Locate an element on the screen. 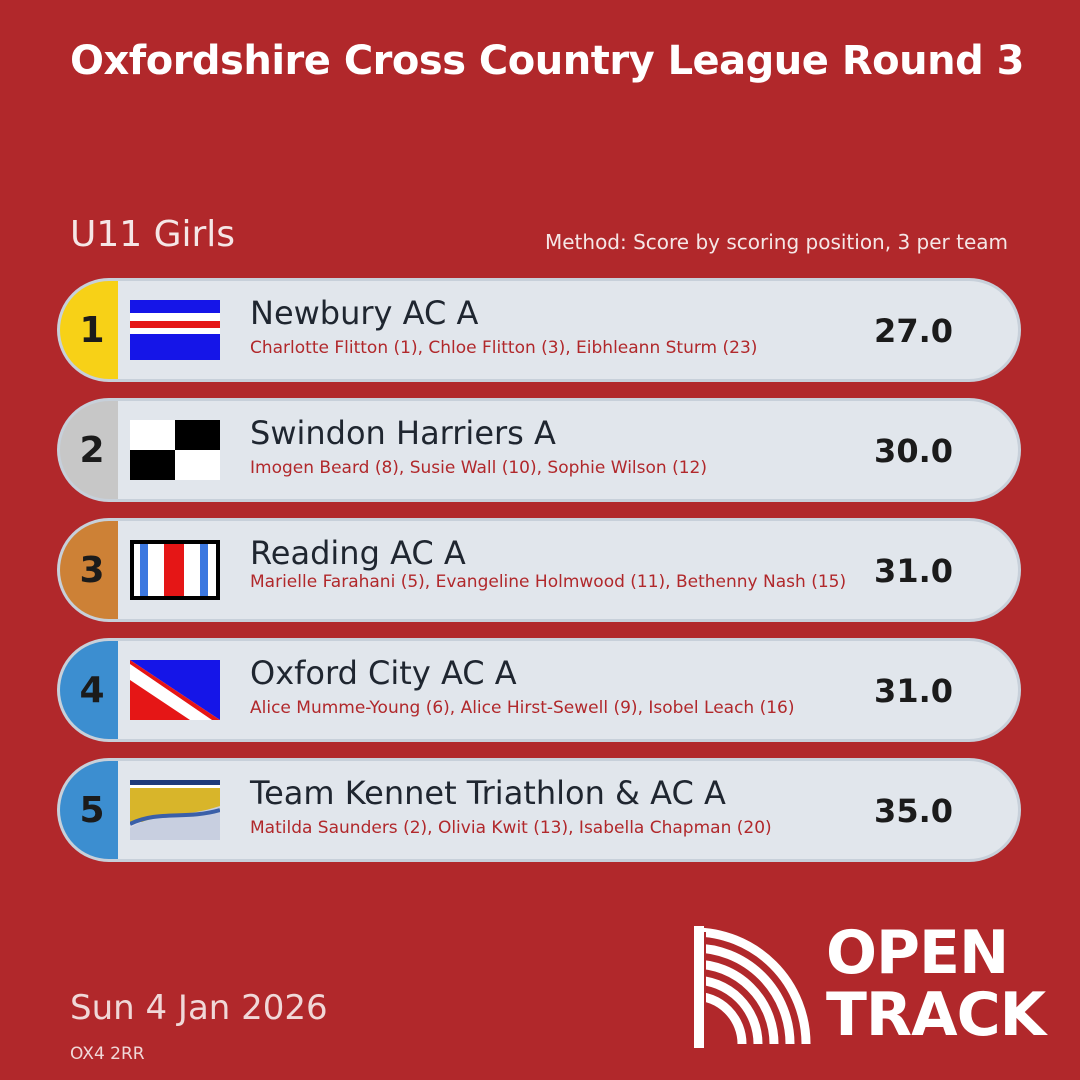 The height and width of the screenshot is (1080, 1080). kennet-flag-icon is located at coordinates (175, 810).